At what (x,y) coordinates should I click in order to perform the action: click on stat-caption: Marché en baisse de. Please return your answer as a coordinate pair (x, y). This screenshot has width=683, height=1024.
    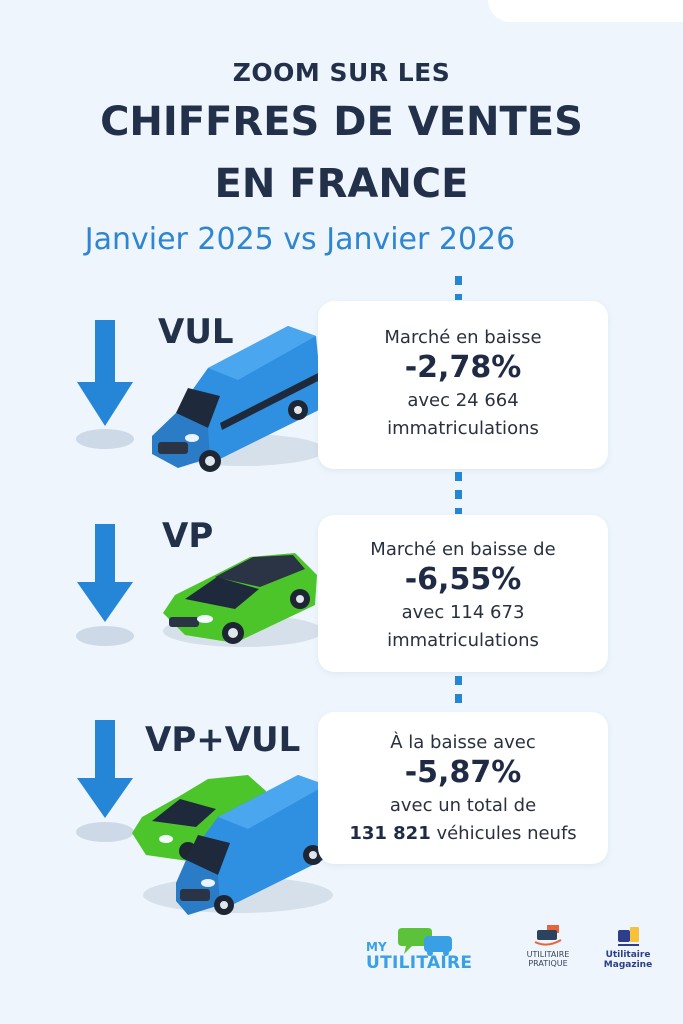
    Looking at the image, I should click on (463, 549).